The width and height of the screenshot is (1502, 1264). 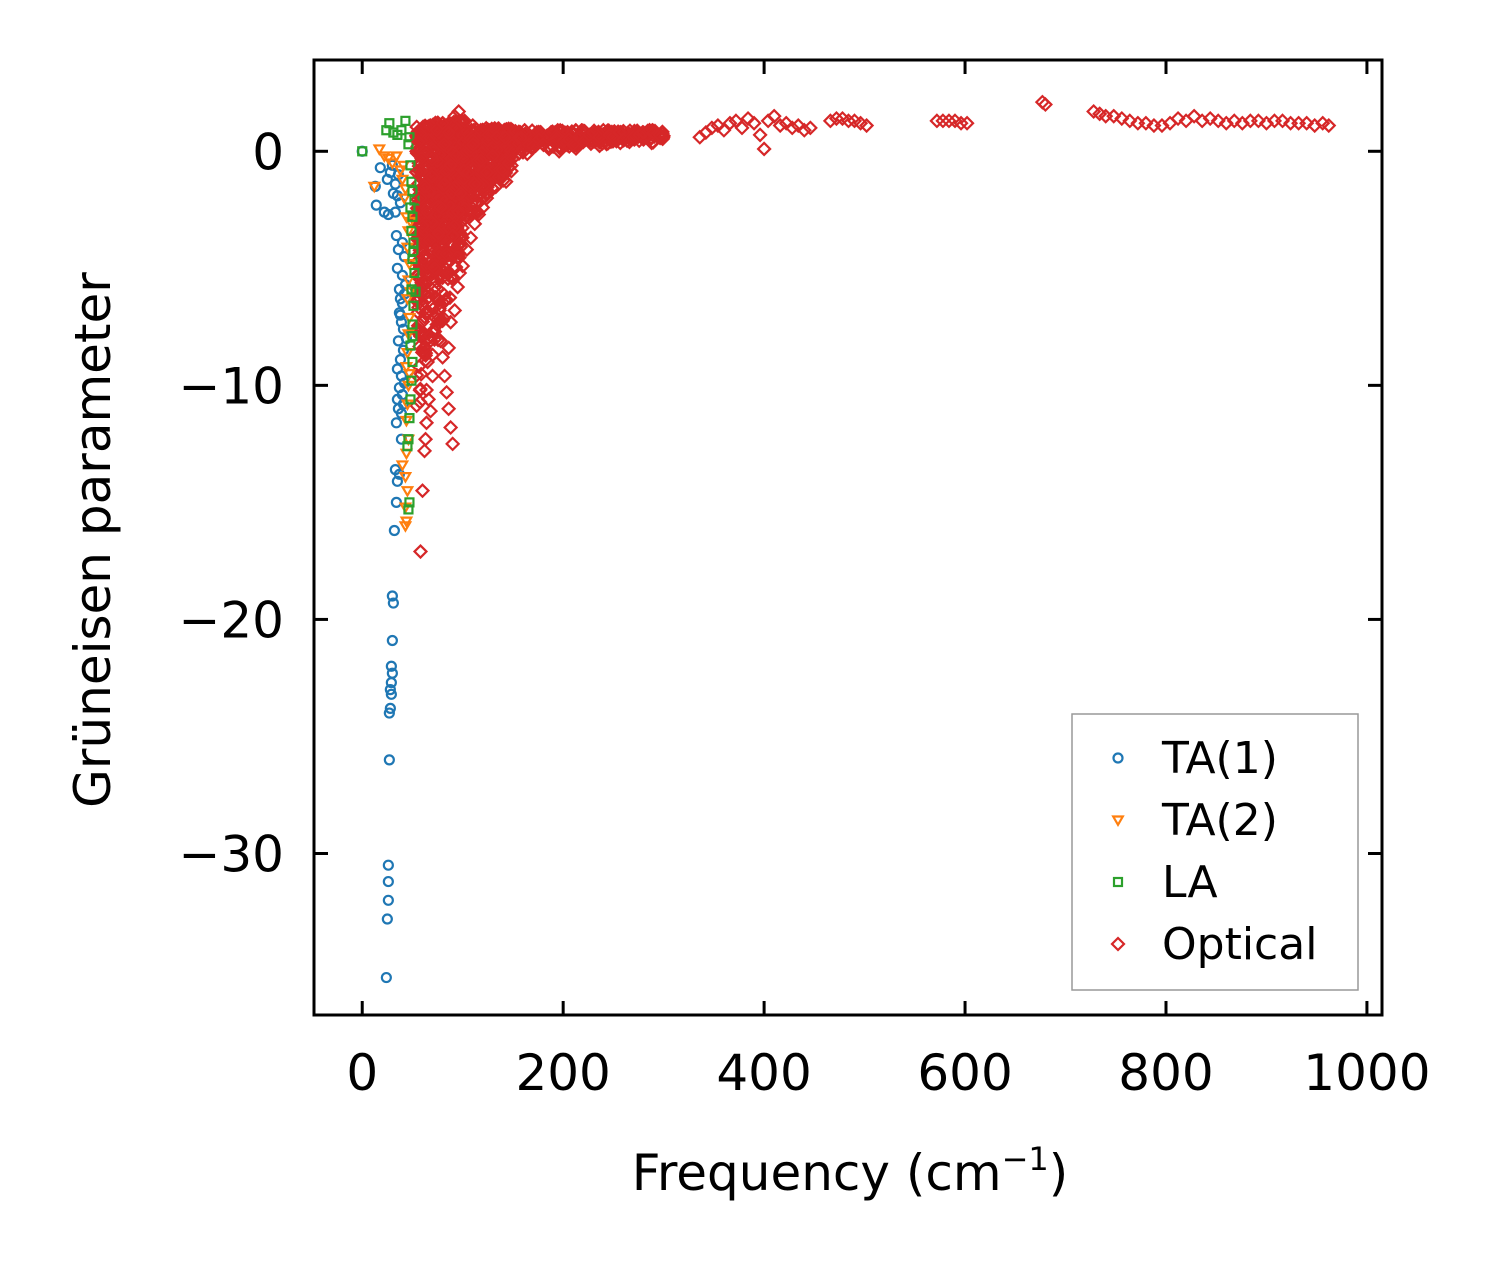 I want to click on legend-label-ta2: TA(2), so click(x=1219, y=820).